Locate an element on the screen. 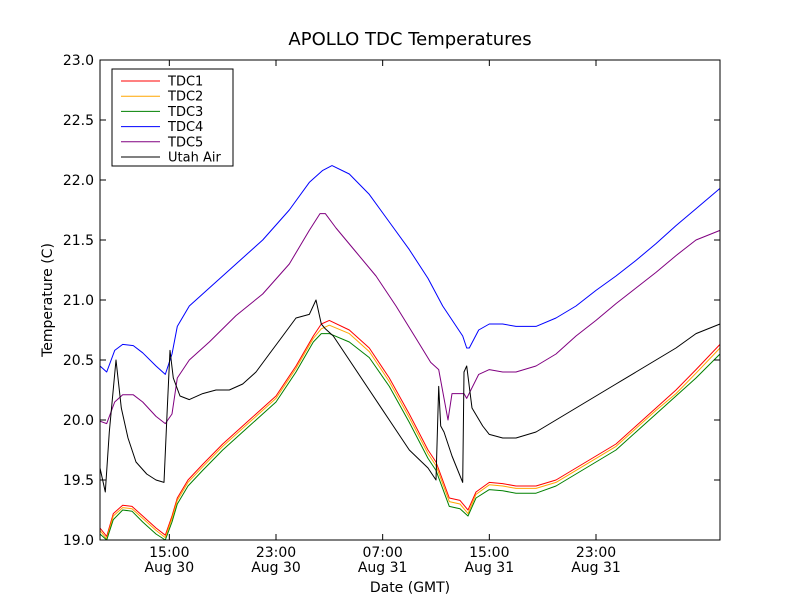 The image size is (800, 600). legend-label: Utah Air is located at coordinates (194, 158).